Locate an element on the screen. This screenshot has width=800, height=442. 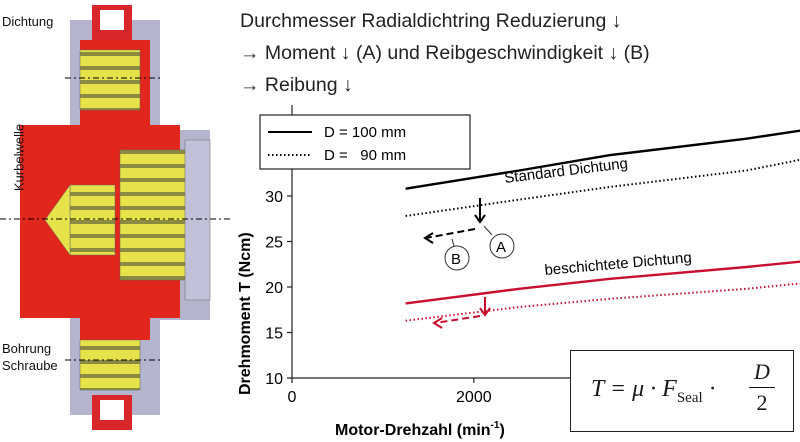
y-tick-label: 20 is located at coordinates (274, 288).